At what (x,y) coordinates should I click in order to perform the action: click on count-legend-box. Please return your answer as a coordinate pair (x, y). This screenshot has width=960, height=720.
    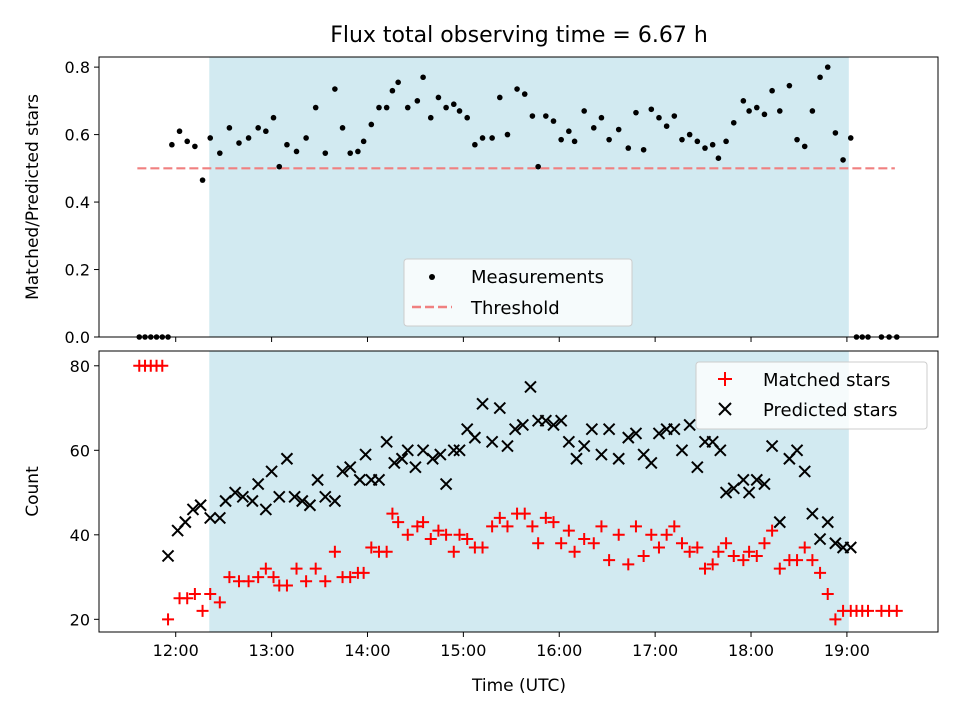
    Looking at the image, I should click on (811, 395).